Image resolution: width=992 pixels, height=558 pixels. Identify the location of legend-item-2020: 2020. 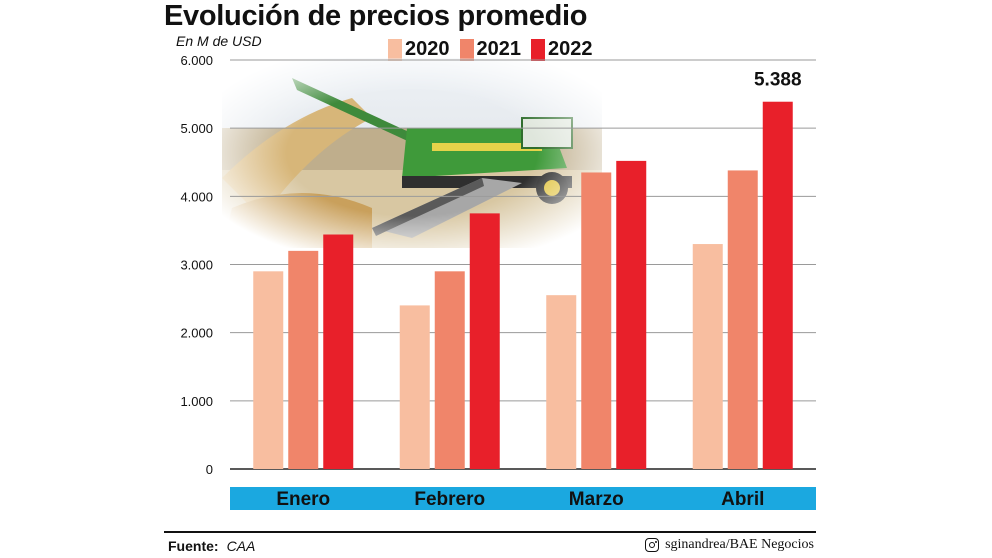
(419, 49).